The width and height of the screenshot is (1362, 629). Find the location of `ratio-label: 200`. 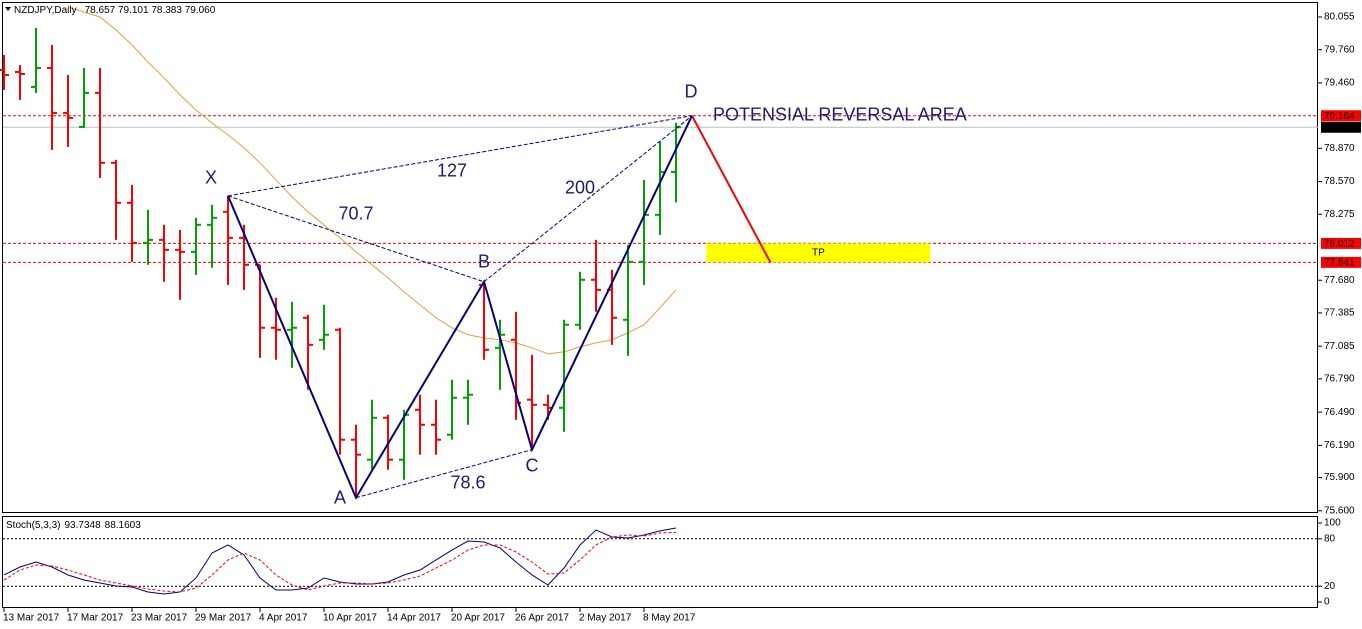

ratio-label: 200 is located at coordinates (580, 188).